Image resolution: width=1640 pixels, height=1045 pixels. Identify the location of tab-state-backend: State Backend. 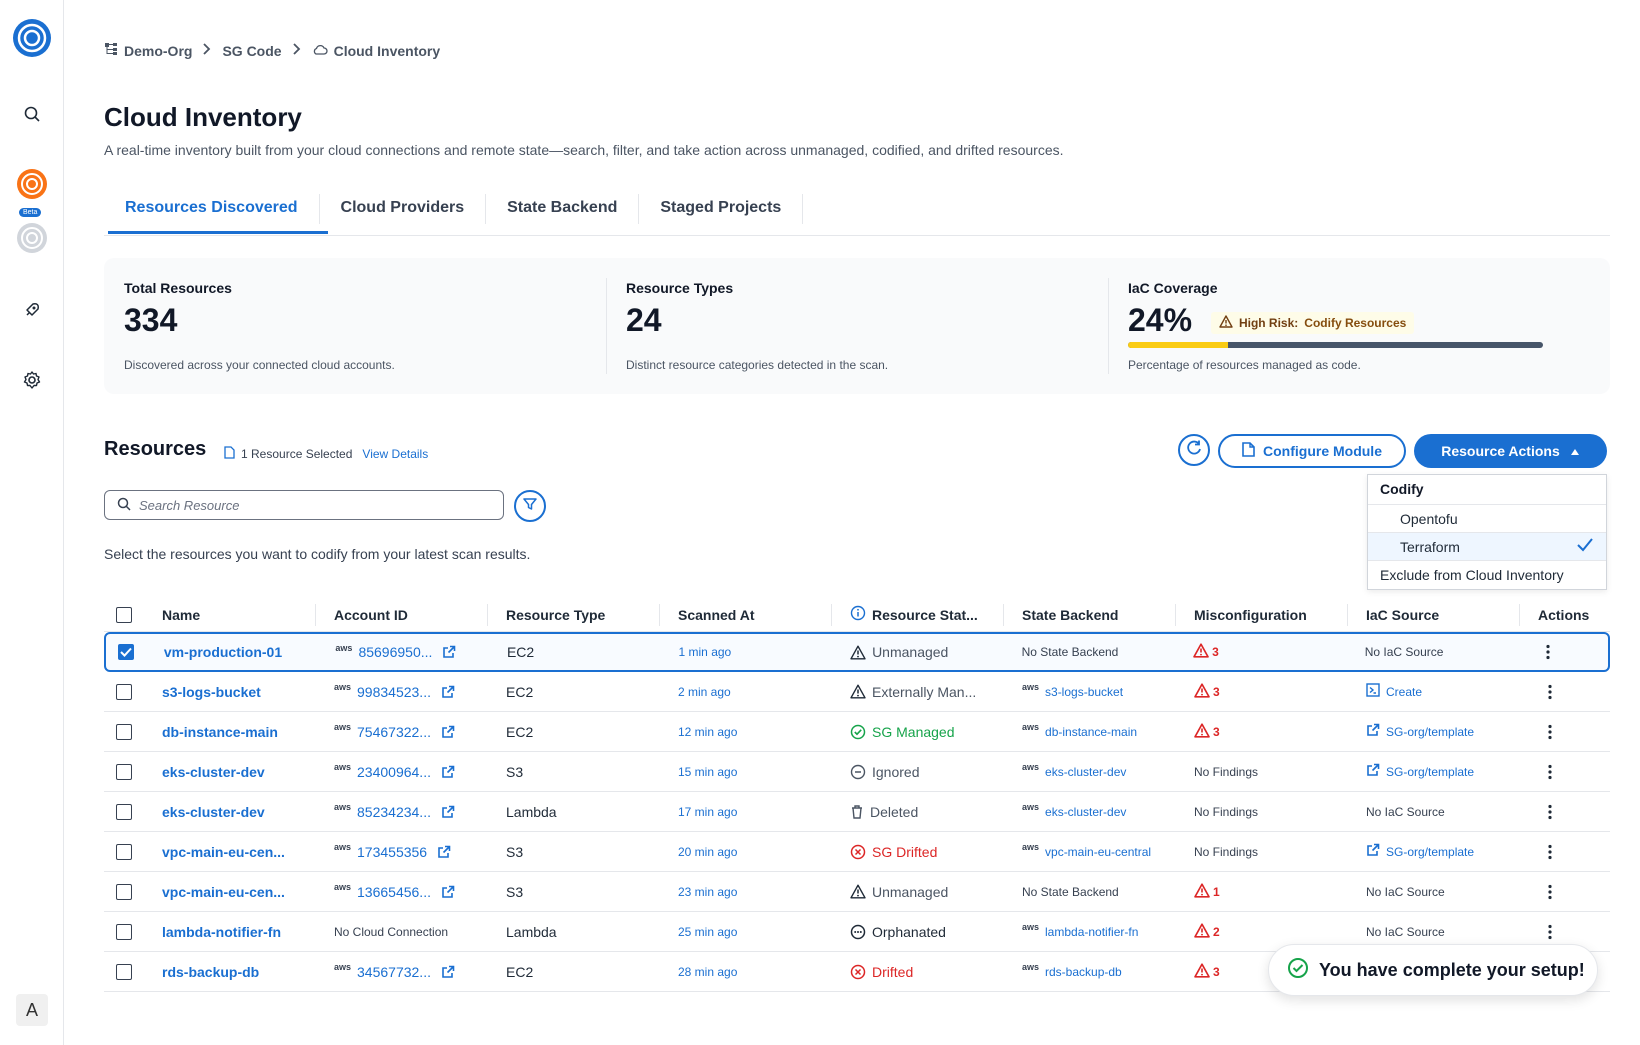
(563, 209).